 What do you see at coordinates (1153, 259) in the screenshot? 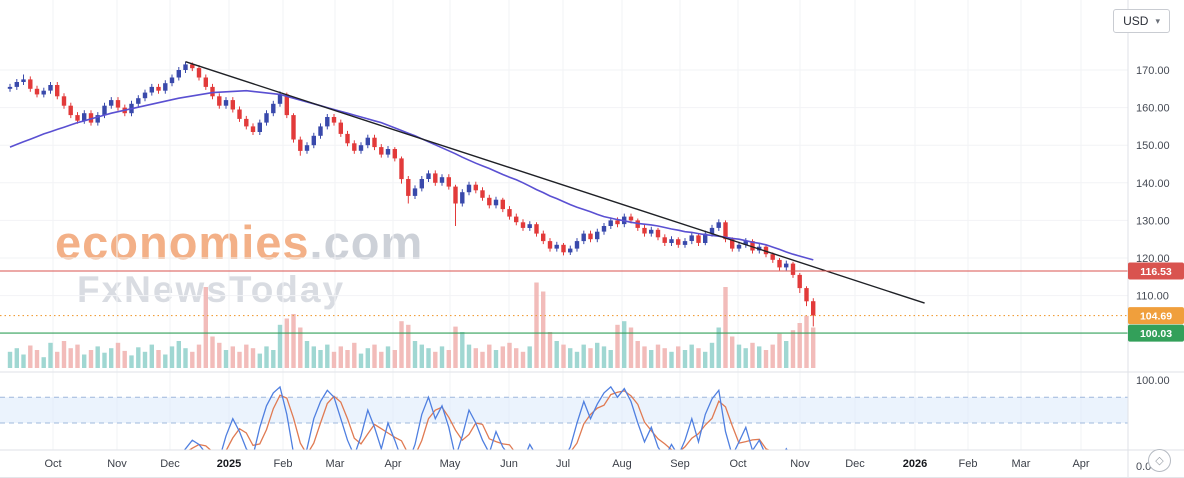
I see `svg-text: 120.00` at bounding box center [1153, 259].